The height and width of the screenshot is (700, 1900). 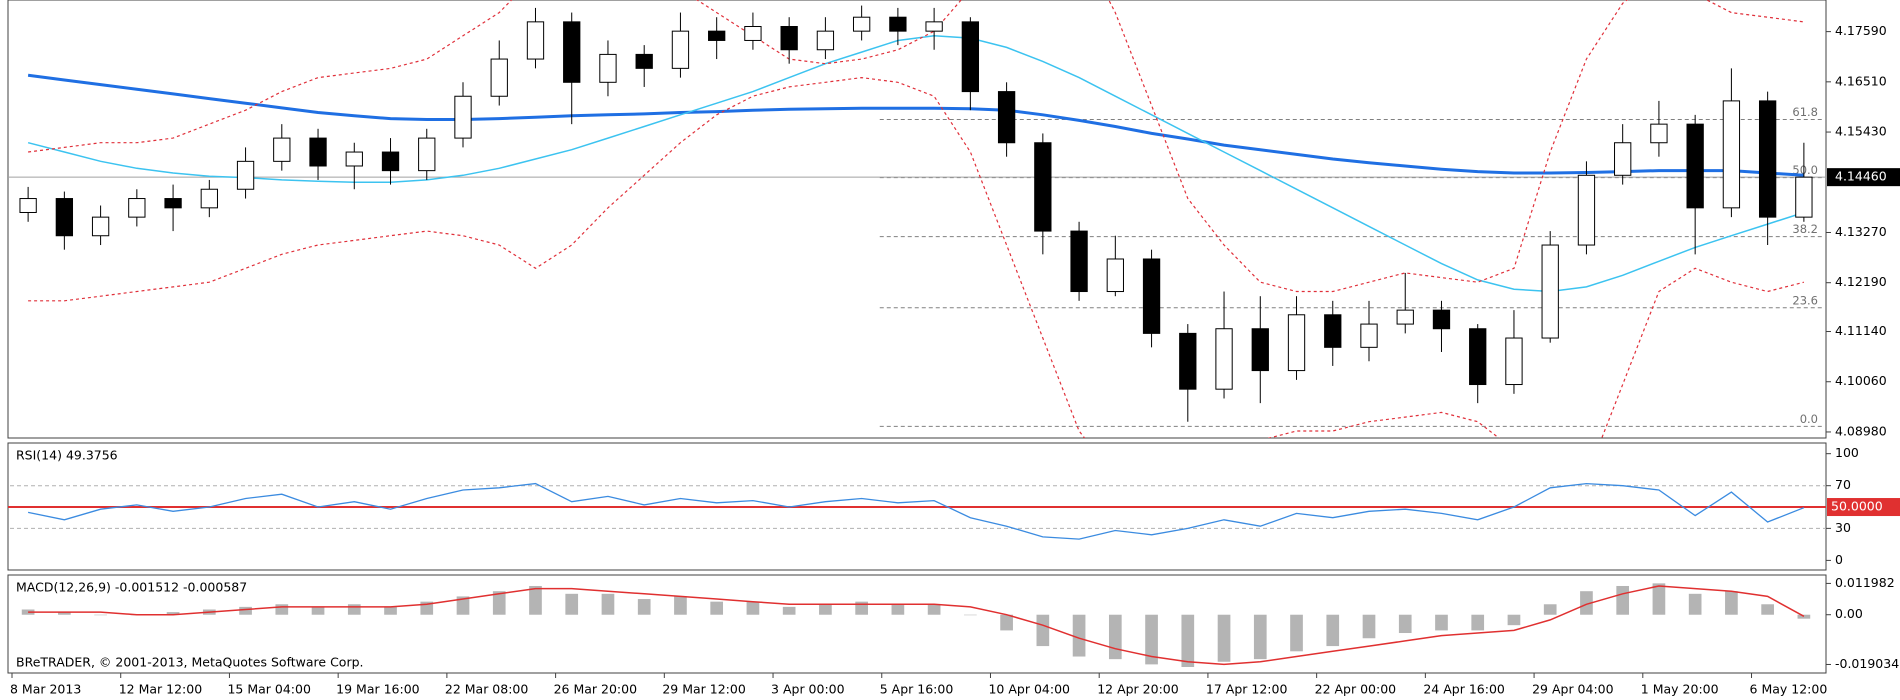 I want to click on x-tick-label: 5 Apr 16:00, so click(x=917, y=689).